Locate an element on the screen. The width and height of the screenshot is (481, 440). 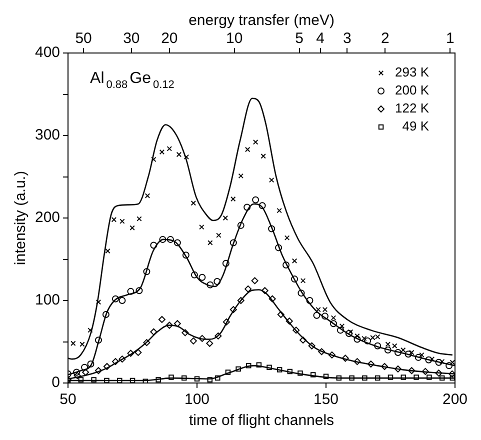
x-tick-label: 200 is located at coordinates (455, 399).